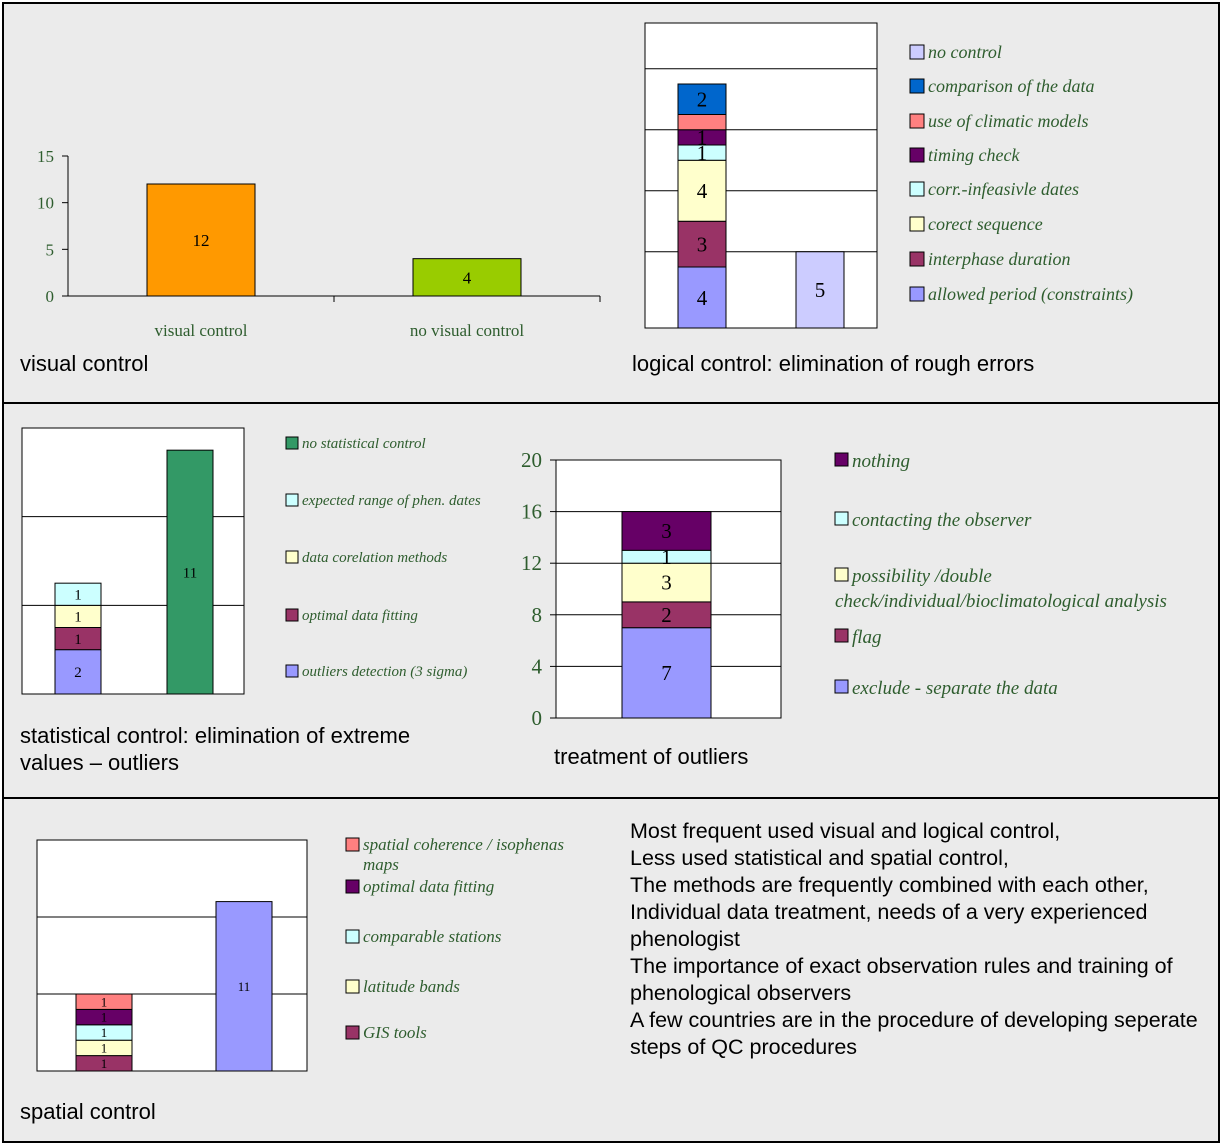  What do you see at coordinates (1003, 189) in the screenshot?
I see `legend-label: corr.-infeasivle dates` at bounding box center [1003, 189].